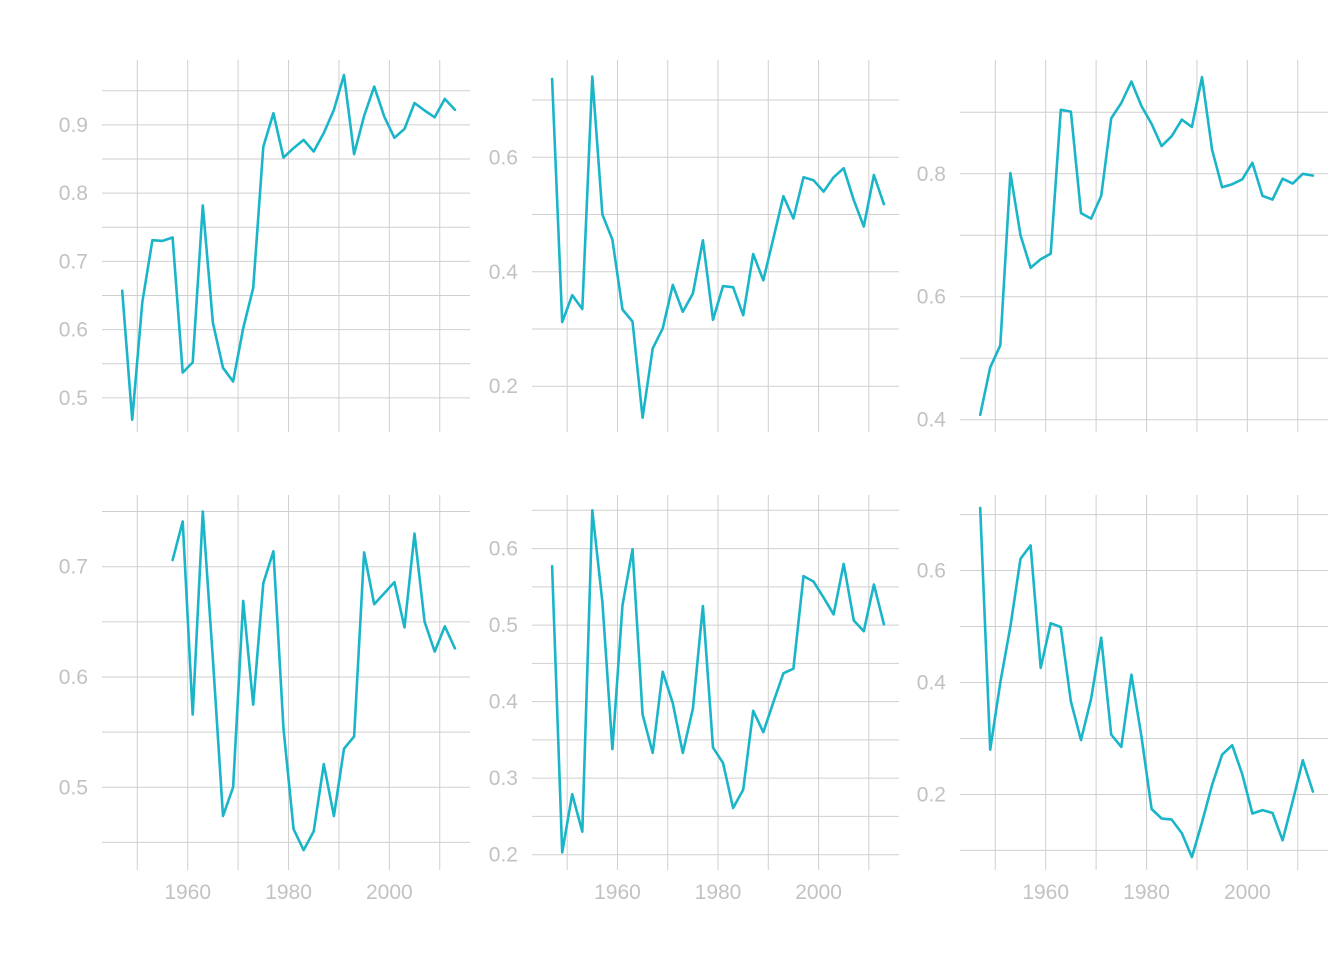  Describe the element at coordinates (503, 778) in the screenshot. I see `y-tick-label: 0.3` at that location.